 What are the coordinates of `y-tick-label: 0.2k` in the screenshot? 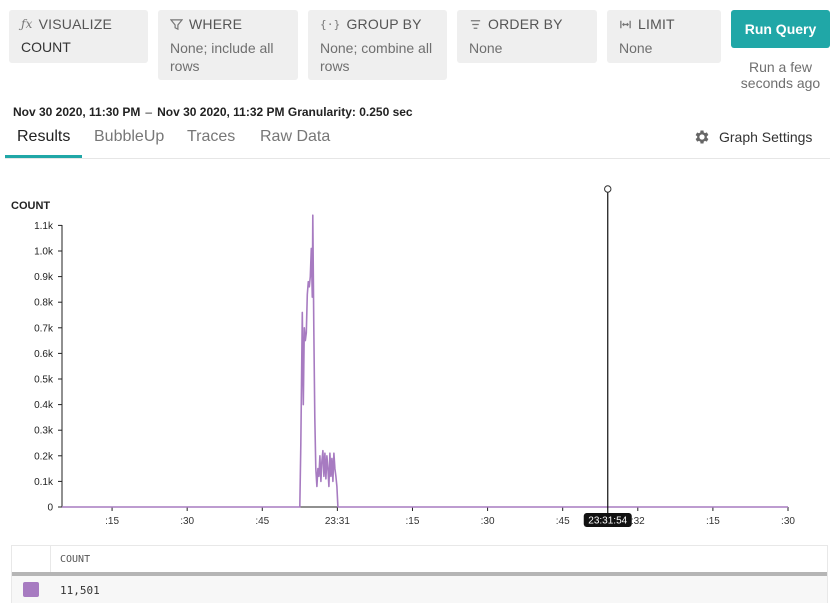 It's located at (44, 456).